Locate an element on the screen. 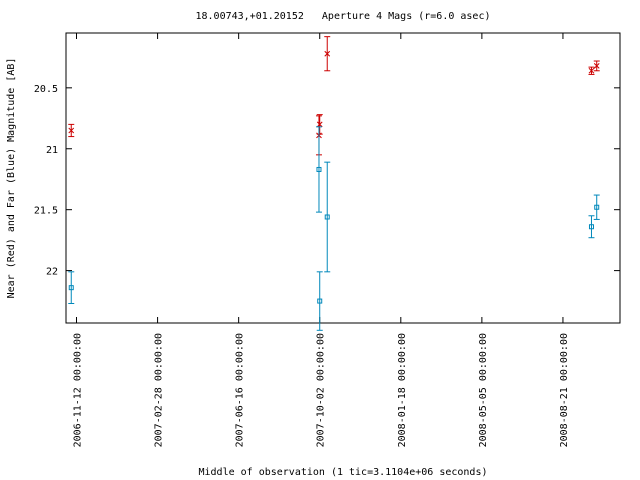 Image resolution: width=640 pixels, height=480 pixels. x-tick-label: 2008-05-05 00:00:00 is located at coordinates (483, 390).